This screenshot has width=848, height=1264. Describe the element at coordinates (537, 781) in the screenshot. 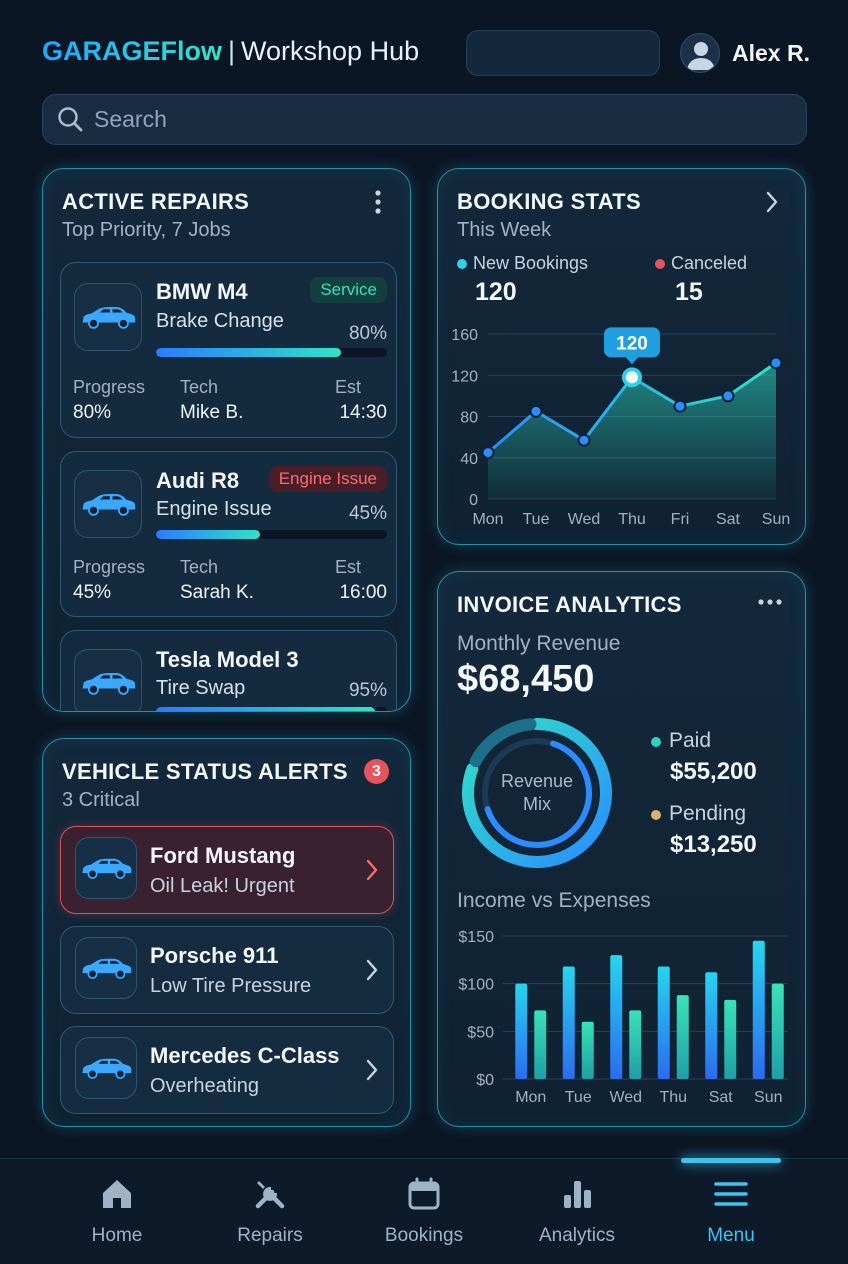

I see `donut-label-line1: Revenue` at that location.